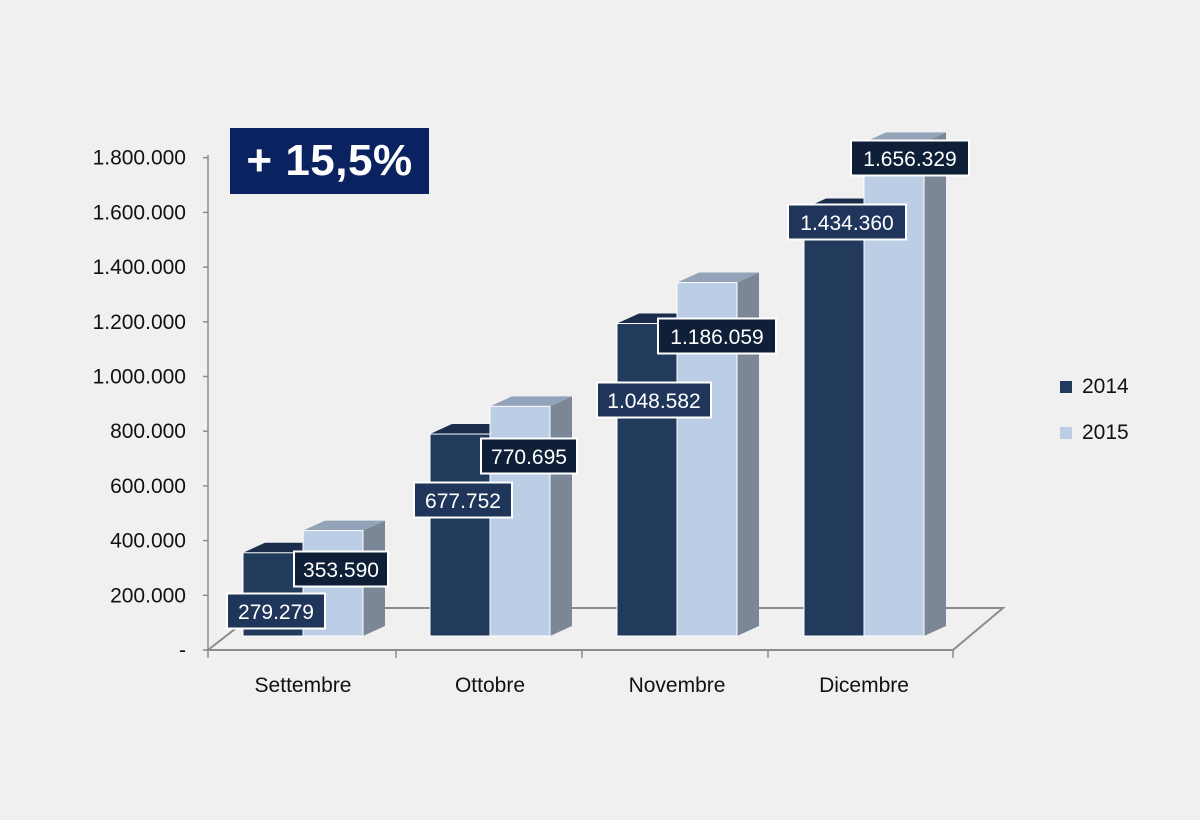 This screenshot has height=820, width=1200. I want to click on y-tick-label: 200.000, so click(148, 595).